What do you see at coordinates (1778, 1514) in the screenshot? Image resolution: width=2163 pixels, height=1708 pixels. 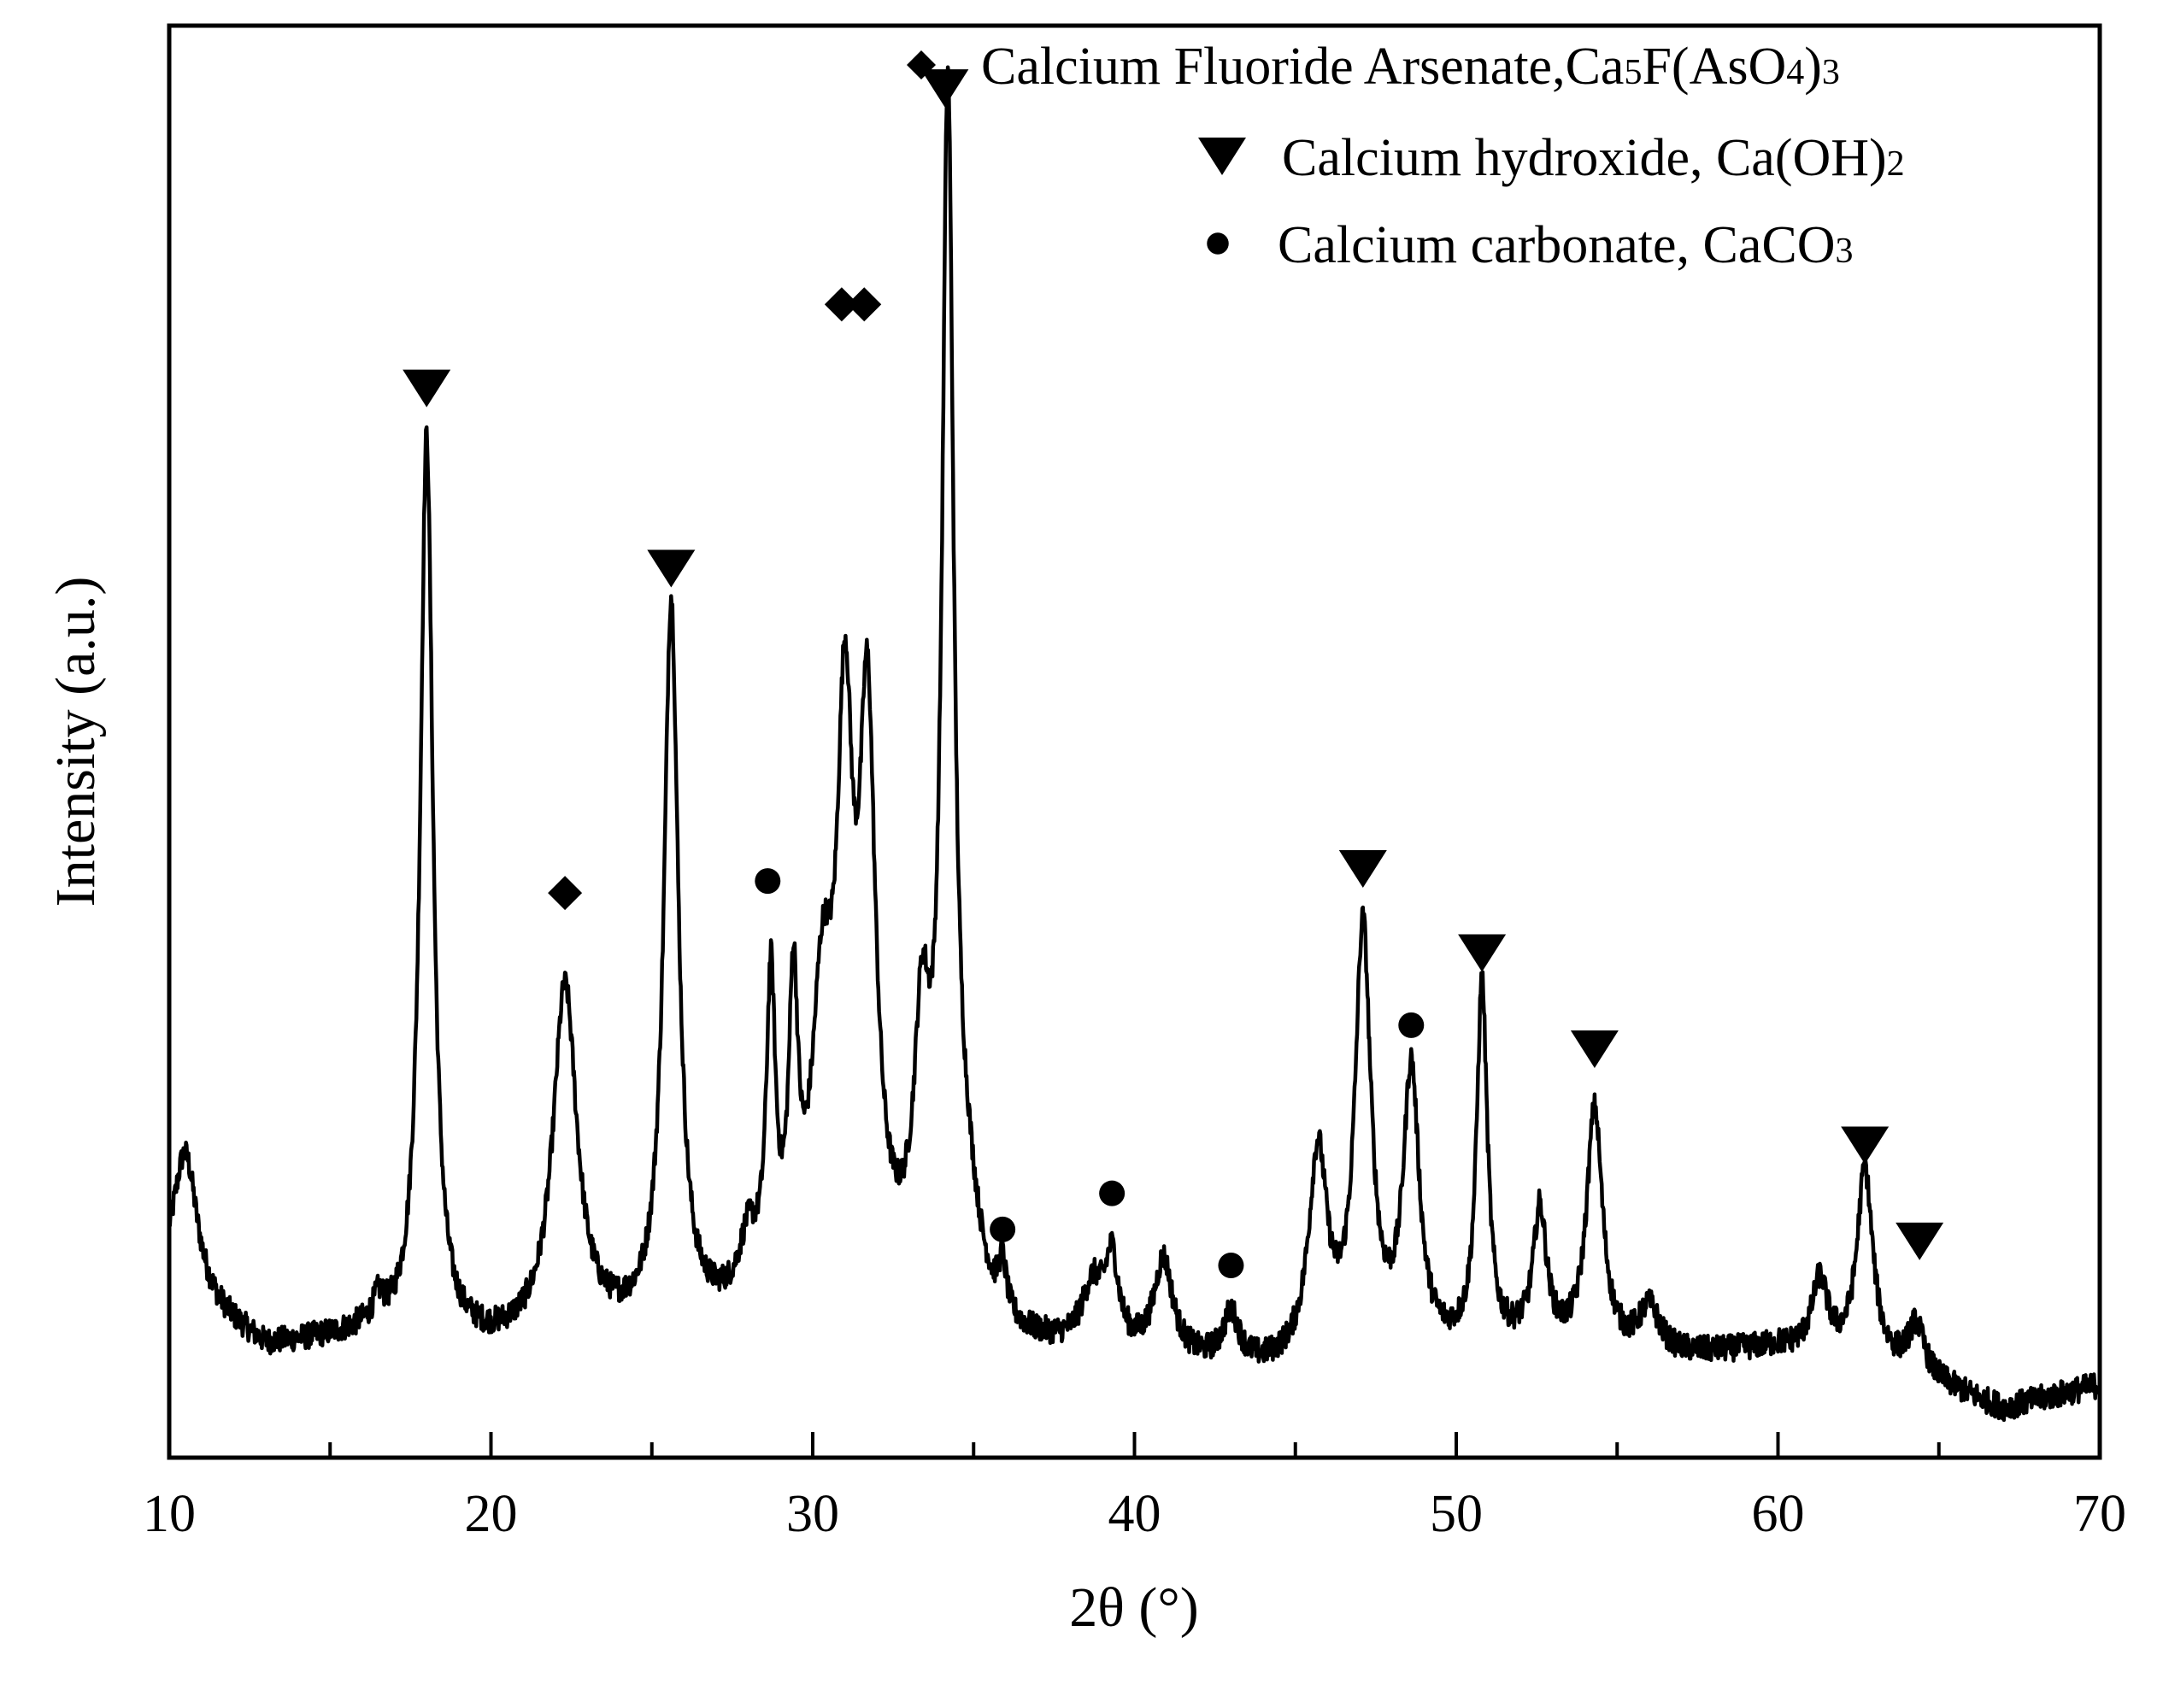 I see `x-tick-label: 60` at bounding box center [1778, 1514].